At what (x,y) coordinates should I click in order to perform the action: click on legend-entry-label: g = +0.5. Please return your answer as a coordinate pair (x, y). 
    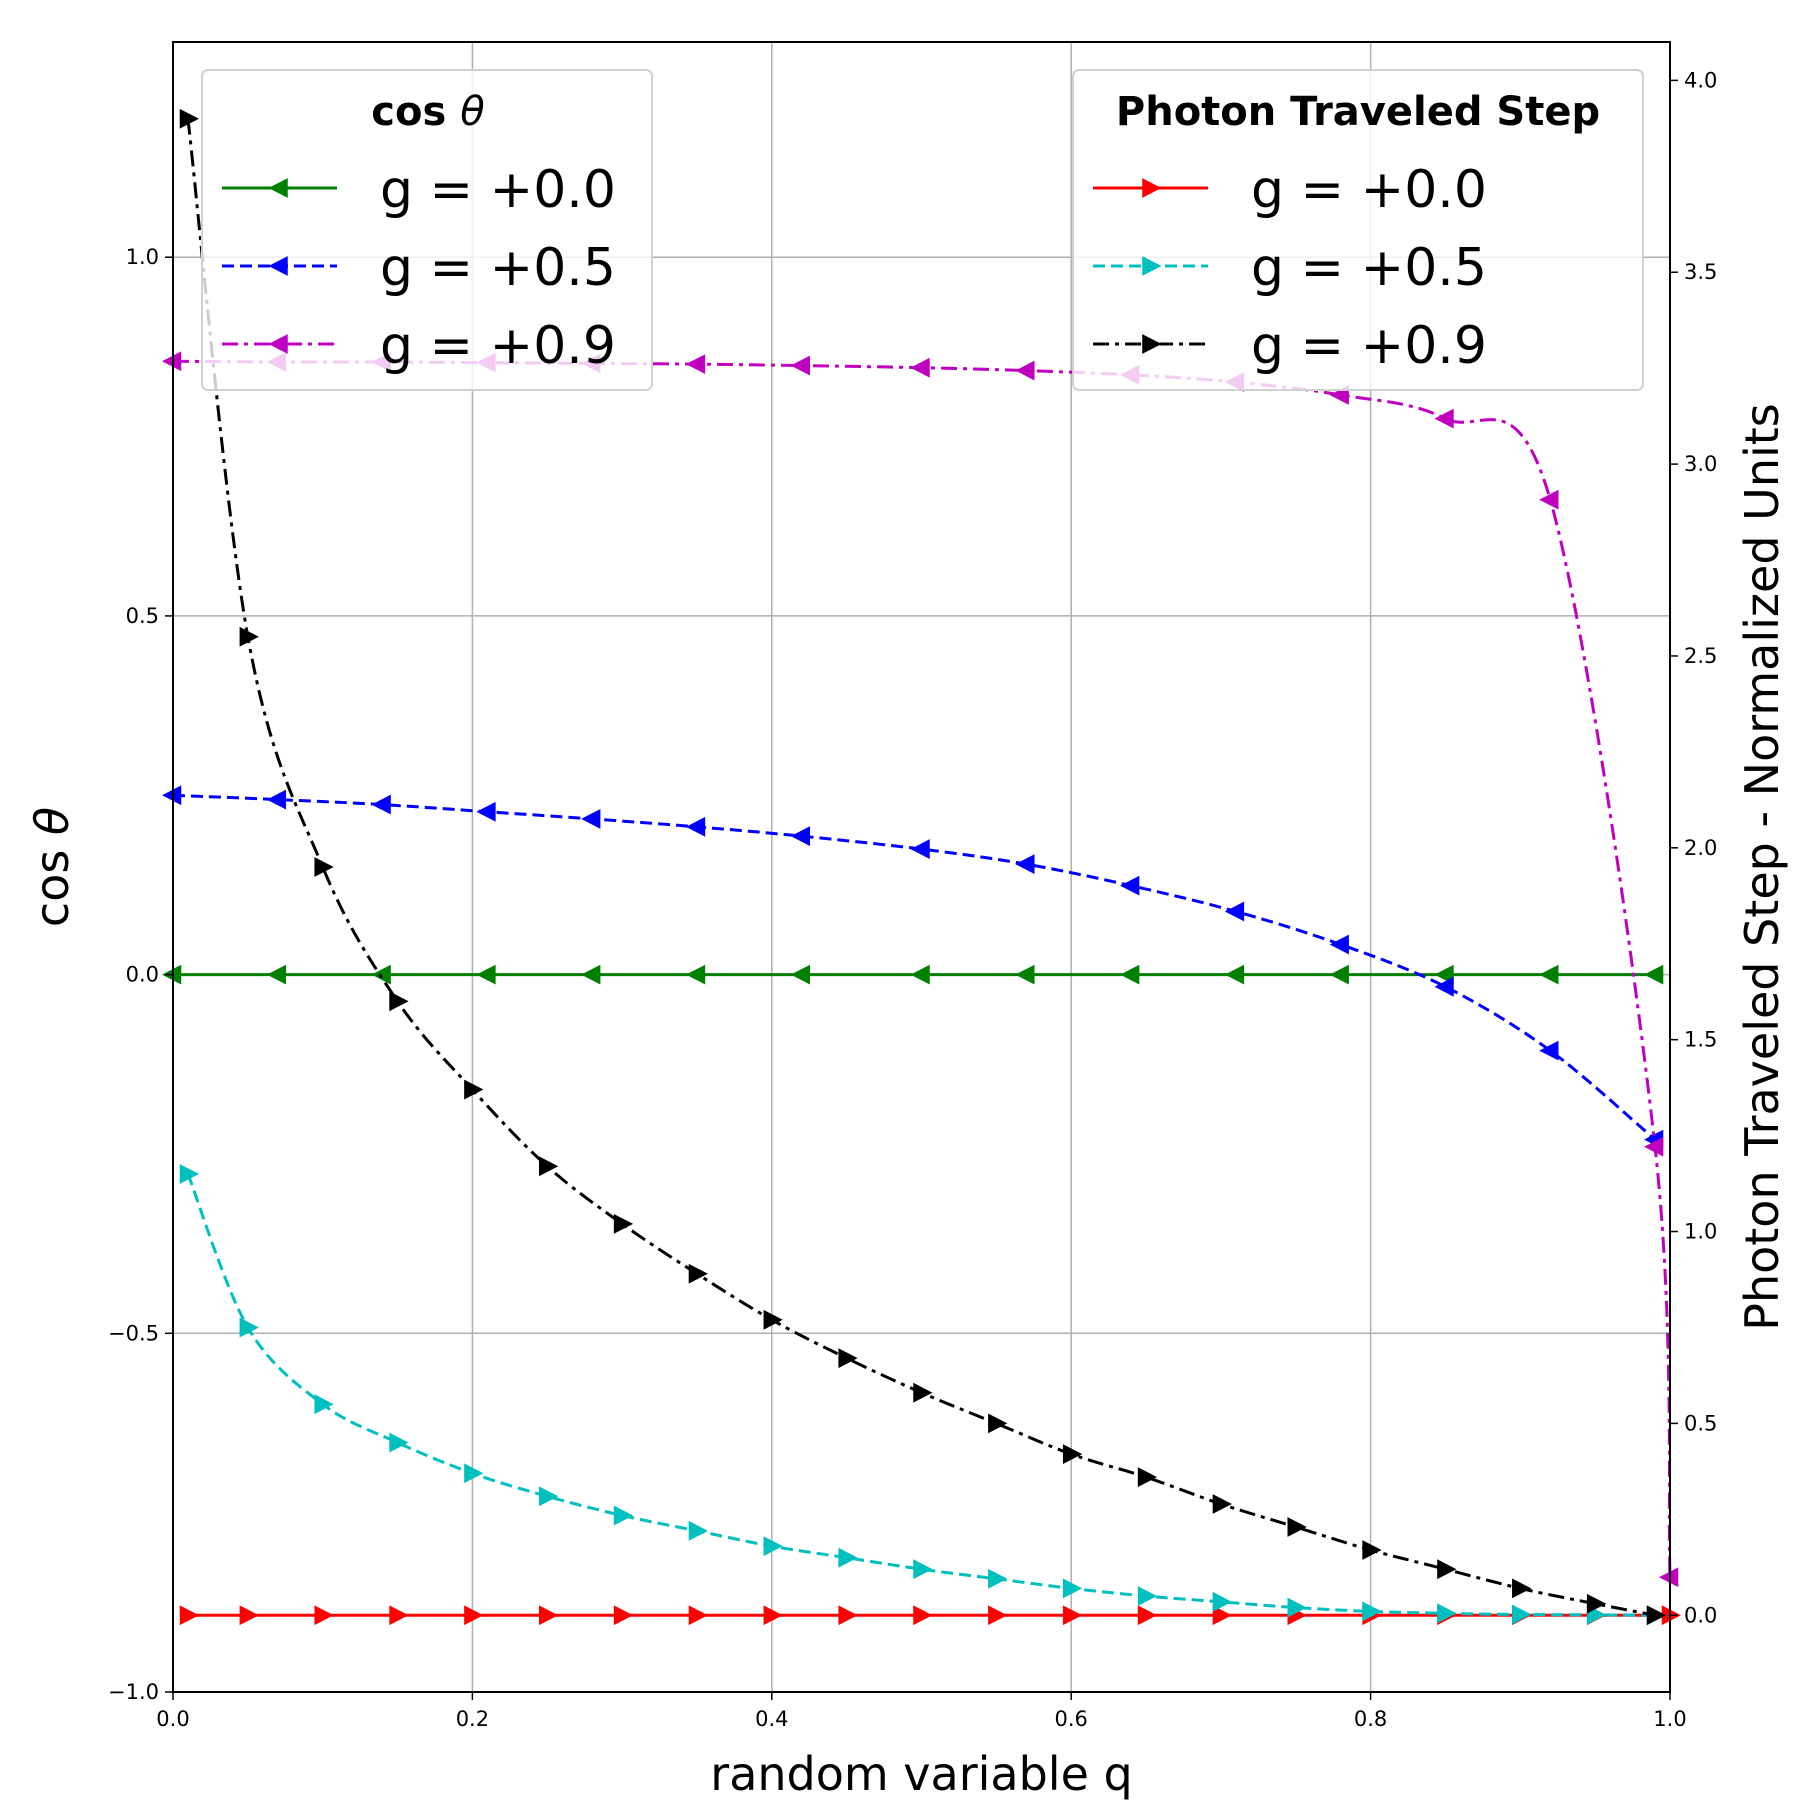
    Looking at the image, I should click on (1369, 268).